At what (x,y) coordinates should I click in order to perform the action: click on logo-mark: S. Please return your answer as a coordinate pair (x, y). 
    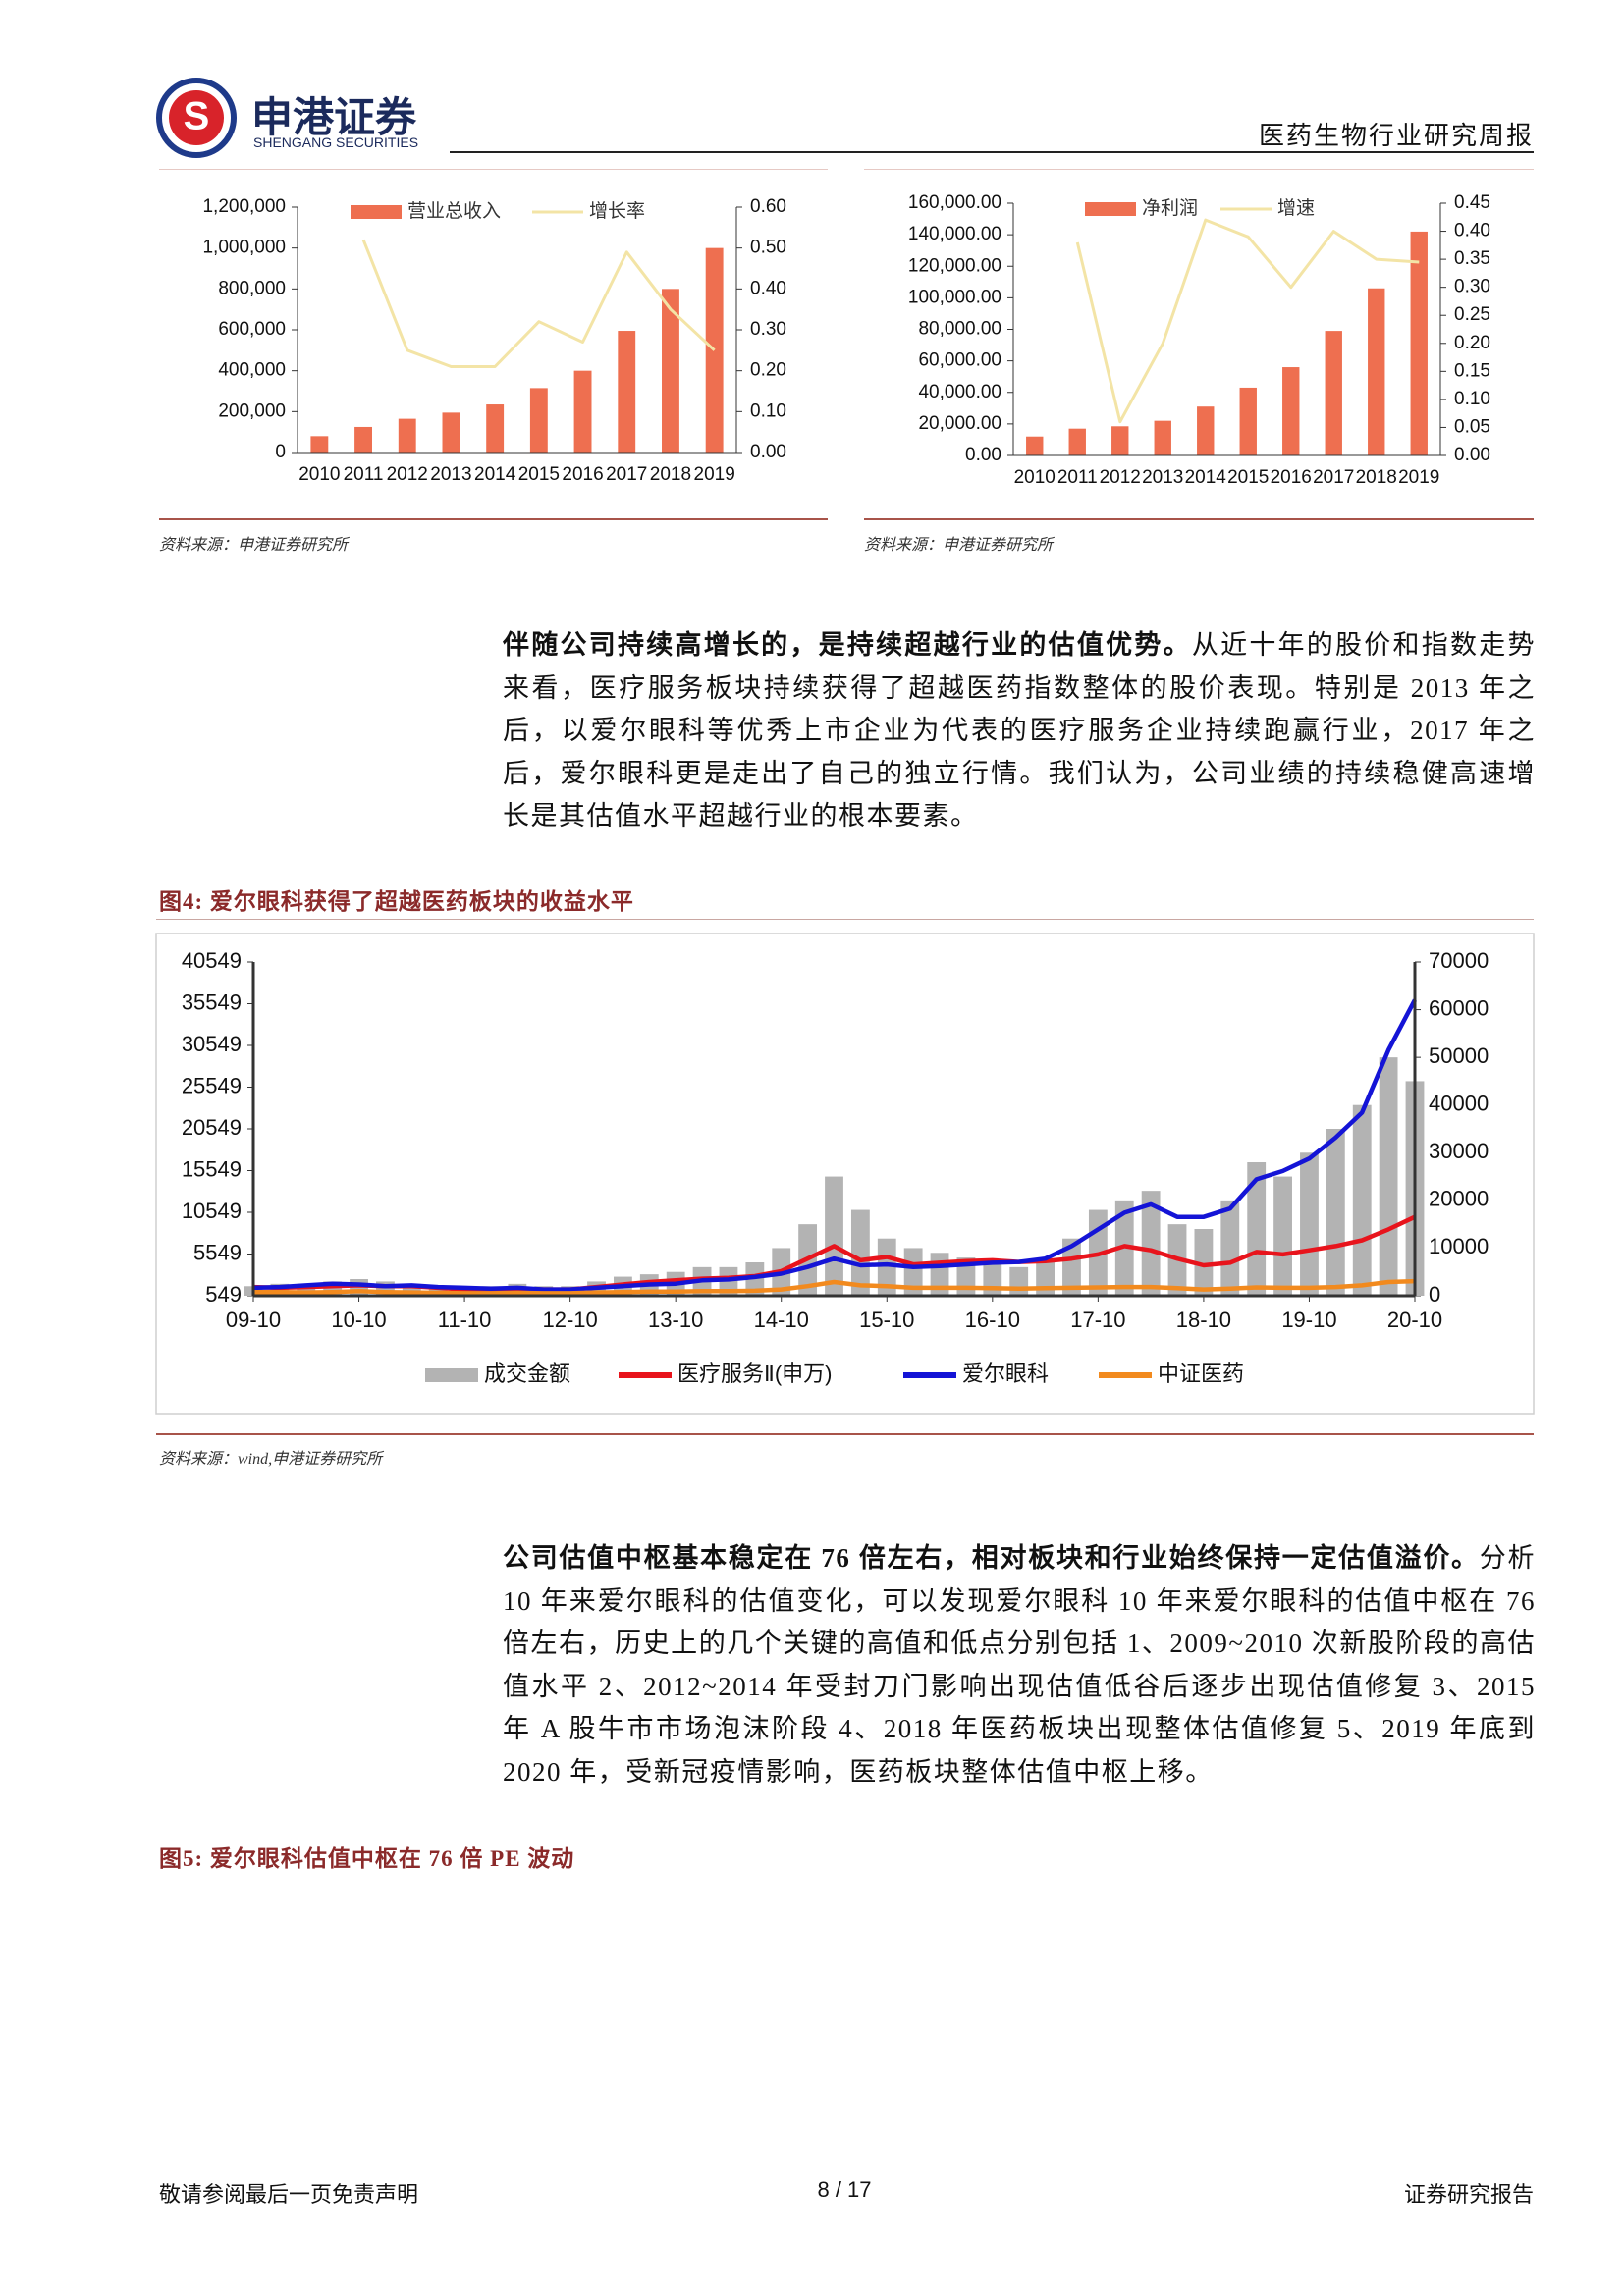
    Looking at the image, I should click on (197, 116).